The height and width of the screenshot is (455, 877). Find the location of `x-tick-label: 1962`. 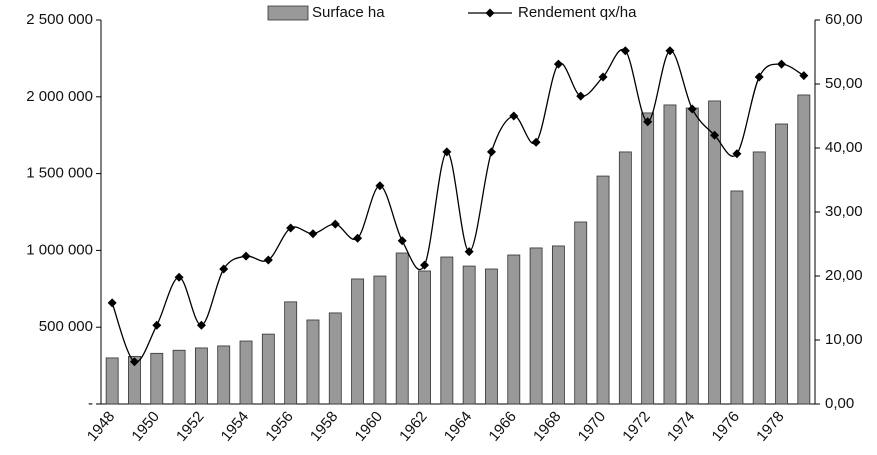

x-tick-label: 1962 is located at coordinates (413, 426).